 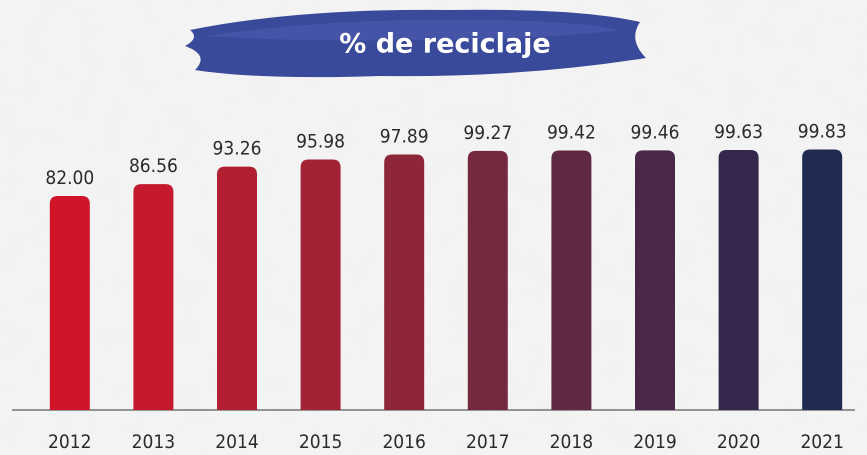 What do you see at coordinates (404, 137) in the screenshot?
I see `value-label: 97.89` at bounding box center [404, 137].